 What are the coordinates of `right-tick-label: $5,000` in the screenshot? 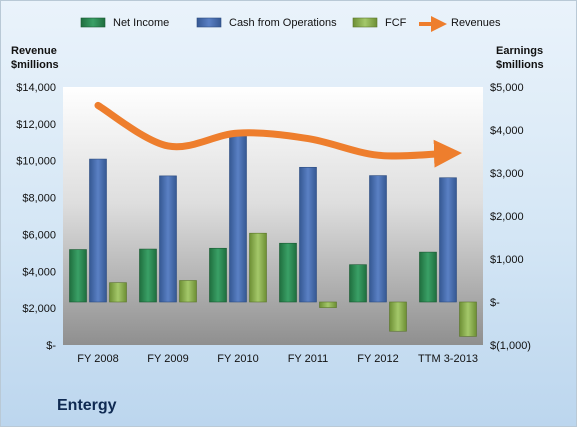 It's located at (507, 88).